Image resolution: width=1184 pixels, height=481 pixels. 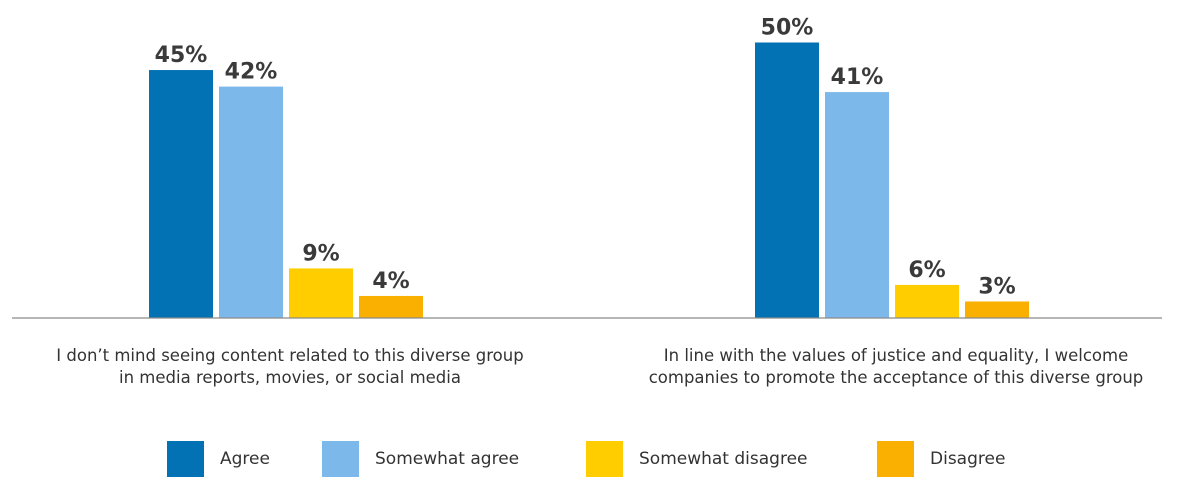 What do you see at coordinates (895, 459) in the screenshot?
I see `legend-swatch-disagree` at bounding box center [895, 459].